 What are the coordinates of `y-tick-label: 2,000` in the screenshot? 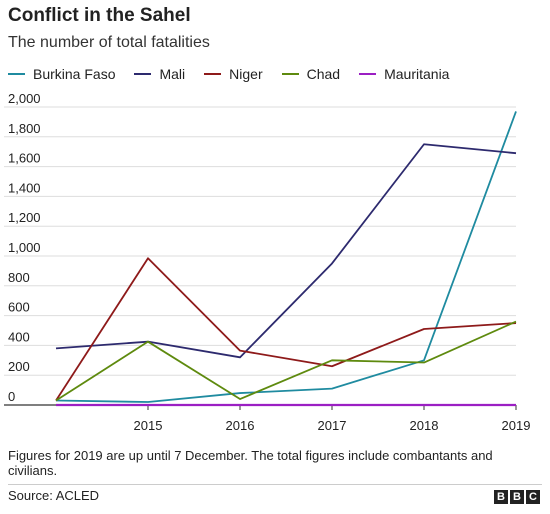 It's located at (24, 99).